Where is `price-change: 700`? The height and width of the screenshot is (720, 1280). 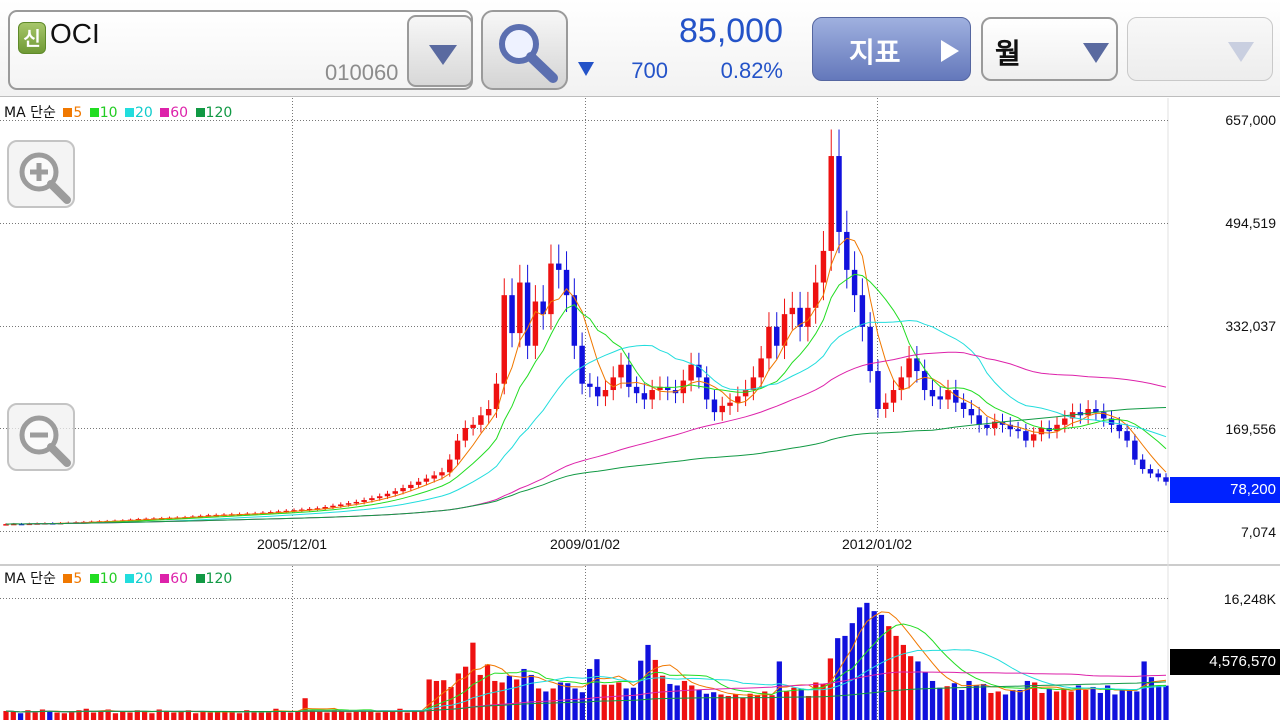 price-change: 700 is located at coordinates (649, 70).